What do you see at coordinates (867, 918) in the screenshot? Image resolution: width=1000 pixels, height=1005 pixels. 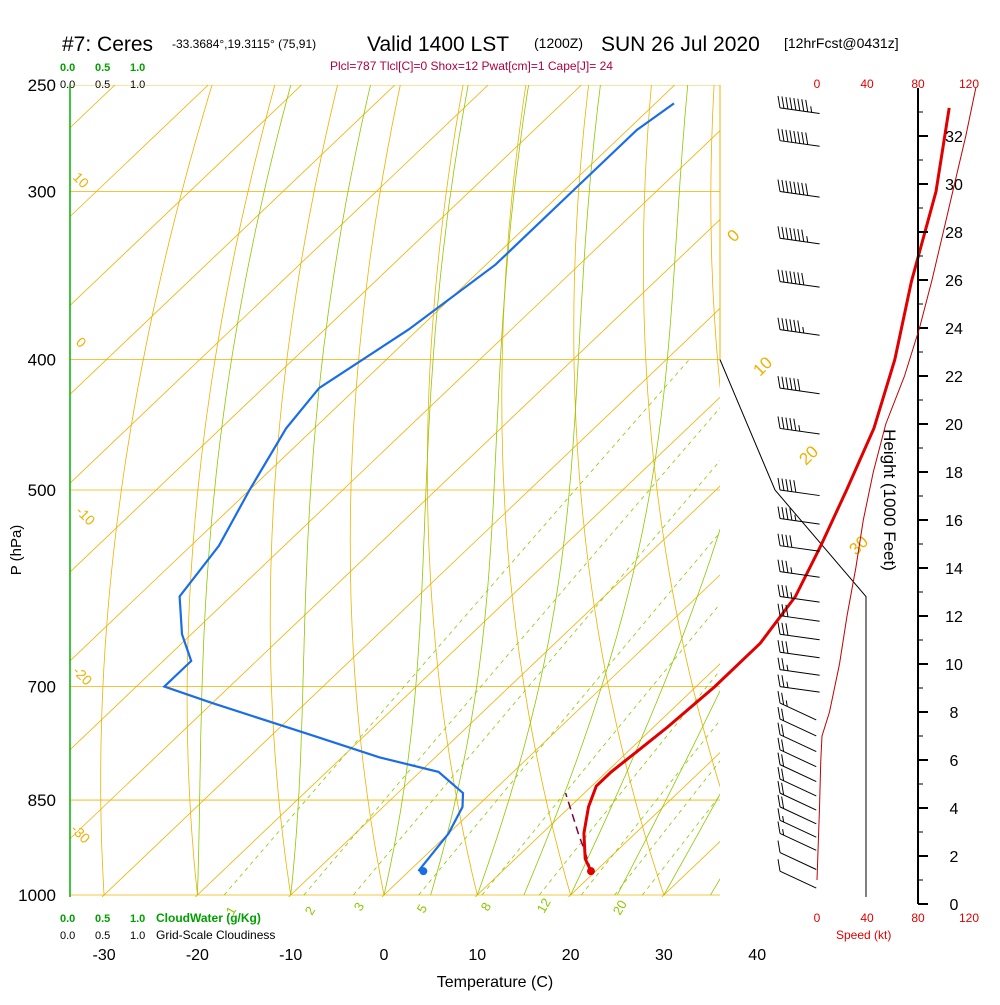 I see `speed-tick-label-bottom: 40` at bounding box center [867, 918].